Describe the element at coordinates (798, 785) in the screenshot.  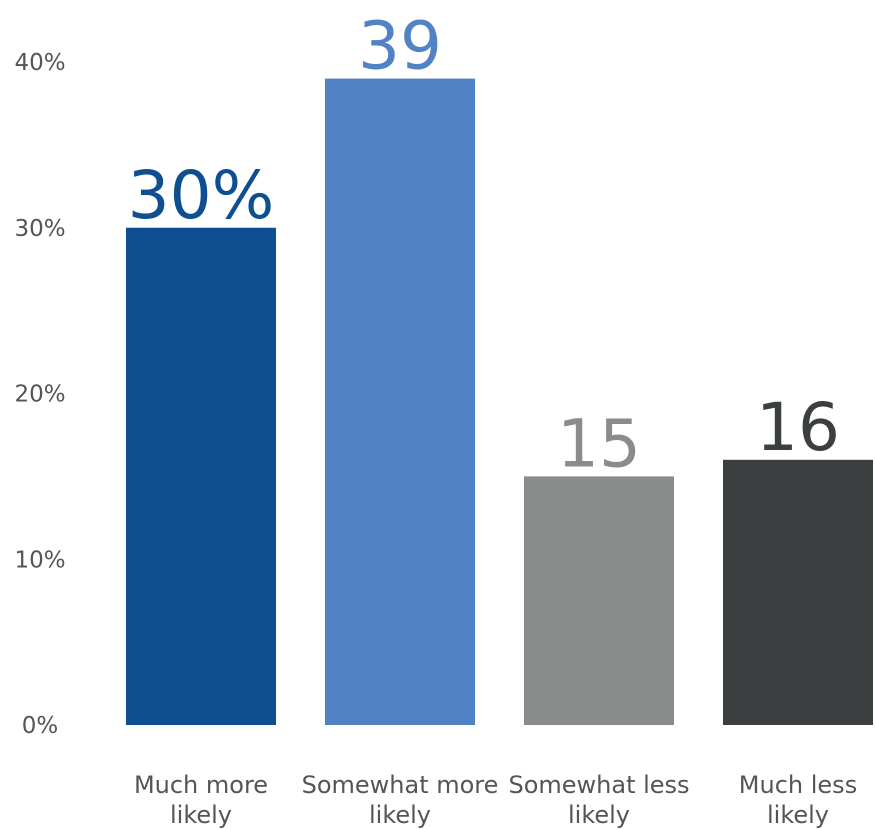
I see `category-label: Much less` at that location.